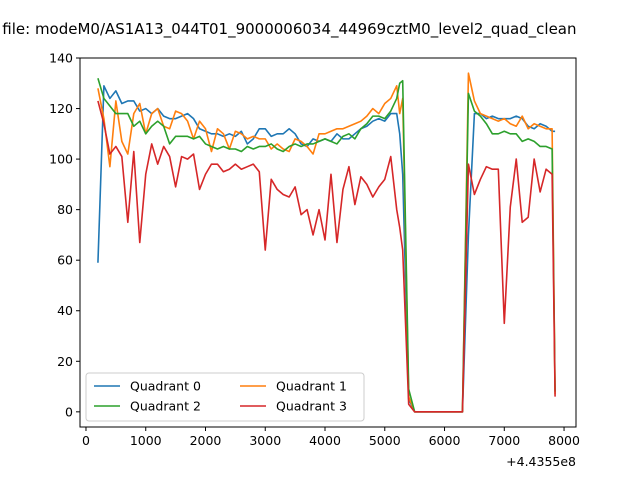  Describe the element at coordinates (504, 440) in the screenshot. I see `x-tick-label: 7000` at that location.